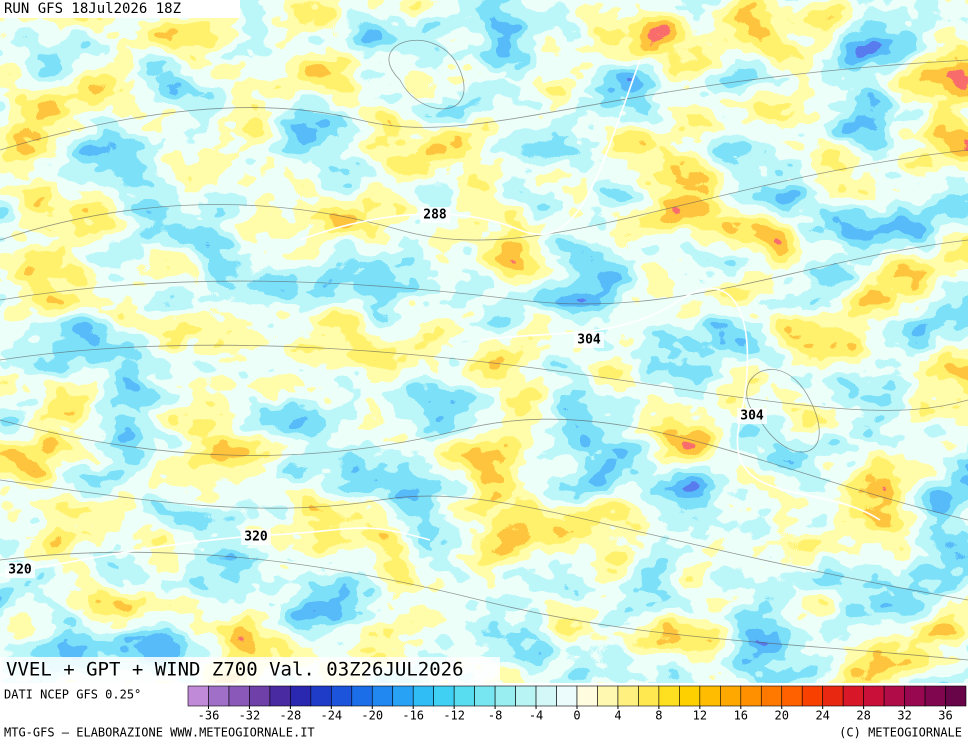 The width and height of the screenshot is (968, 745). I want to click on data-source: DATI NCEP GFS 0.25°, so click(72, 695).